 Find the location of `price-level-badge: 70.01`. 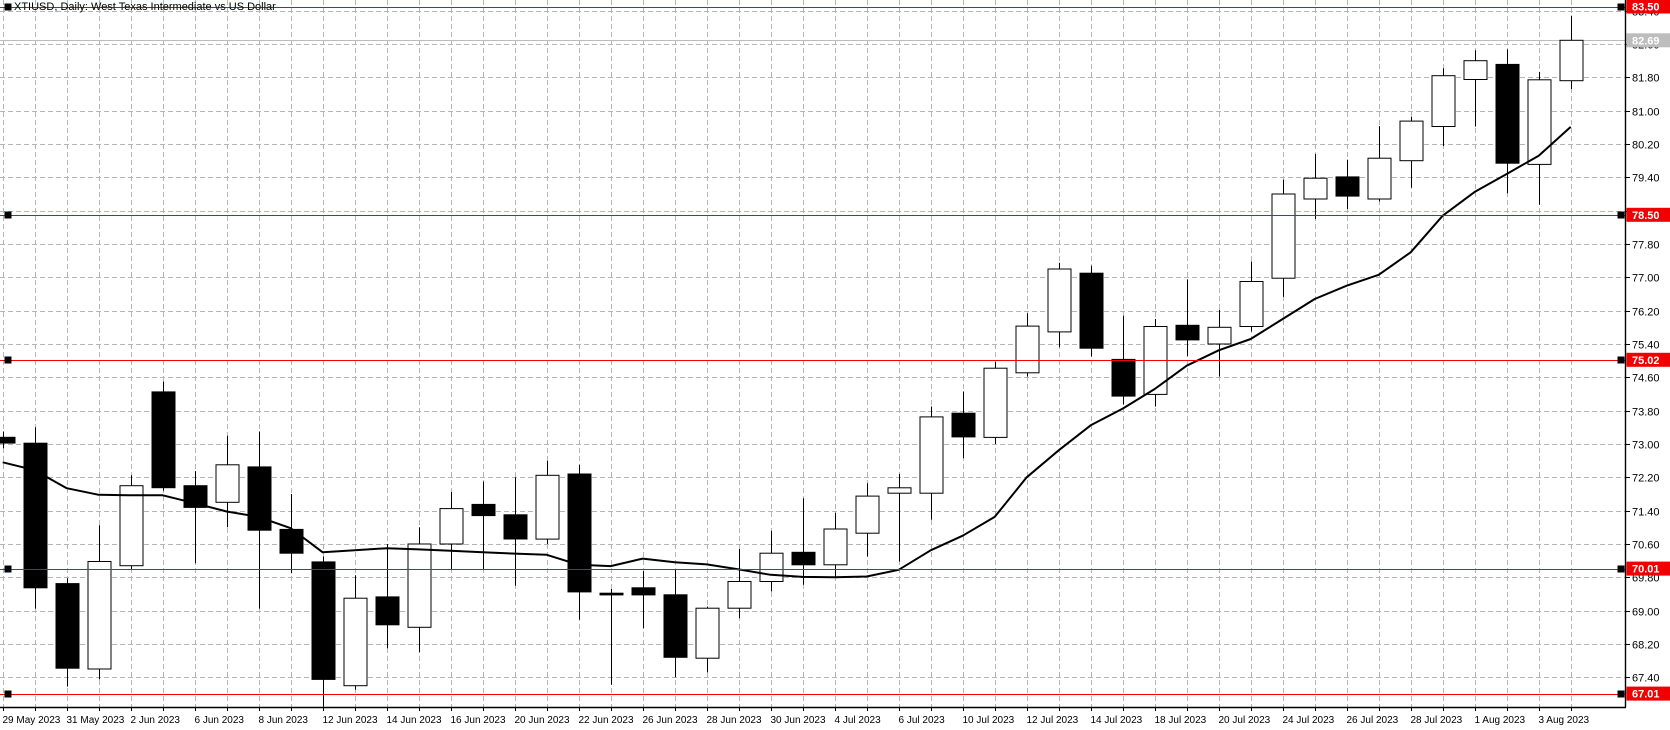

price-level-badge: 70.01 is located at coordinates (1648, 568).